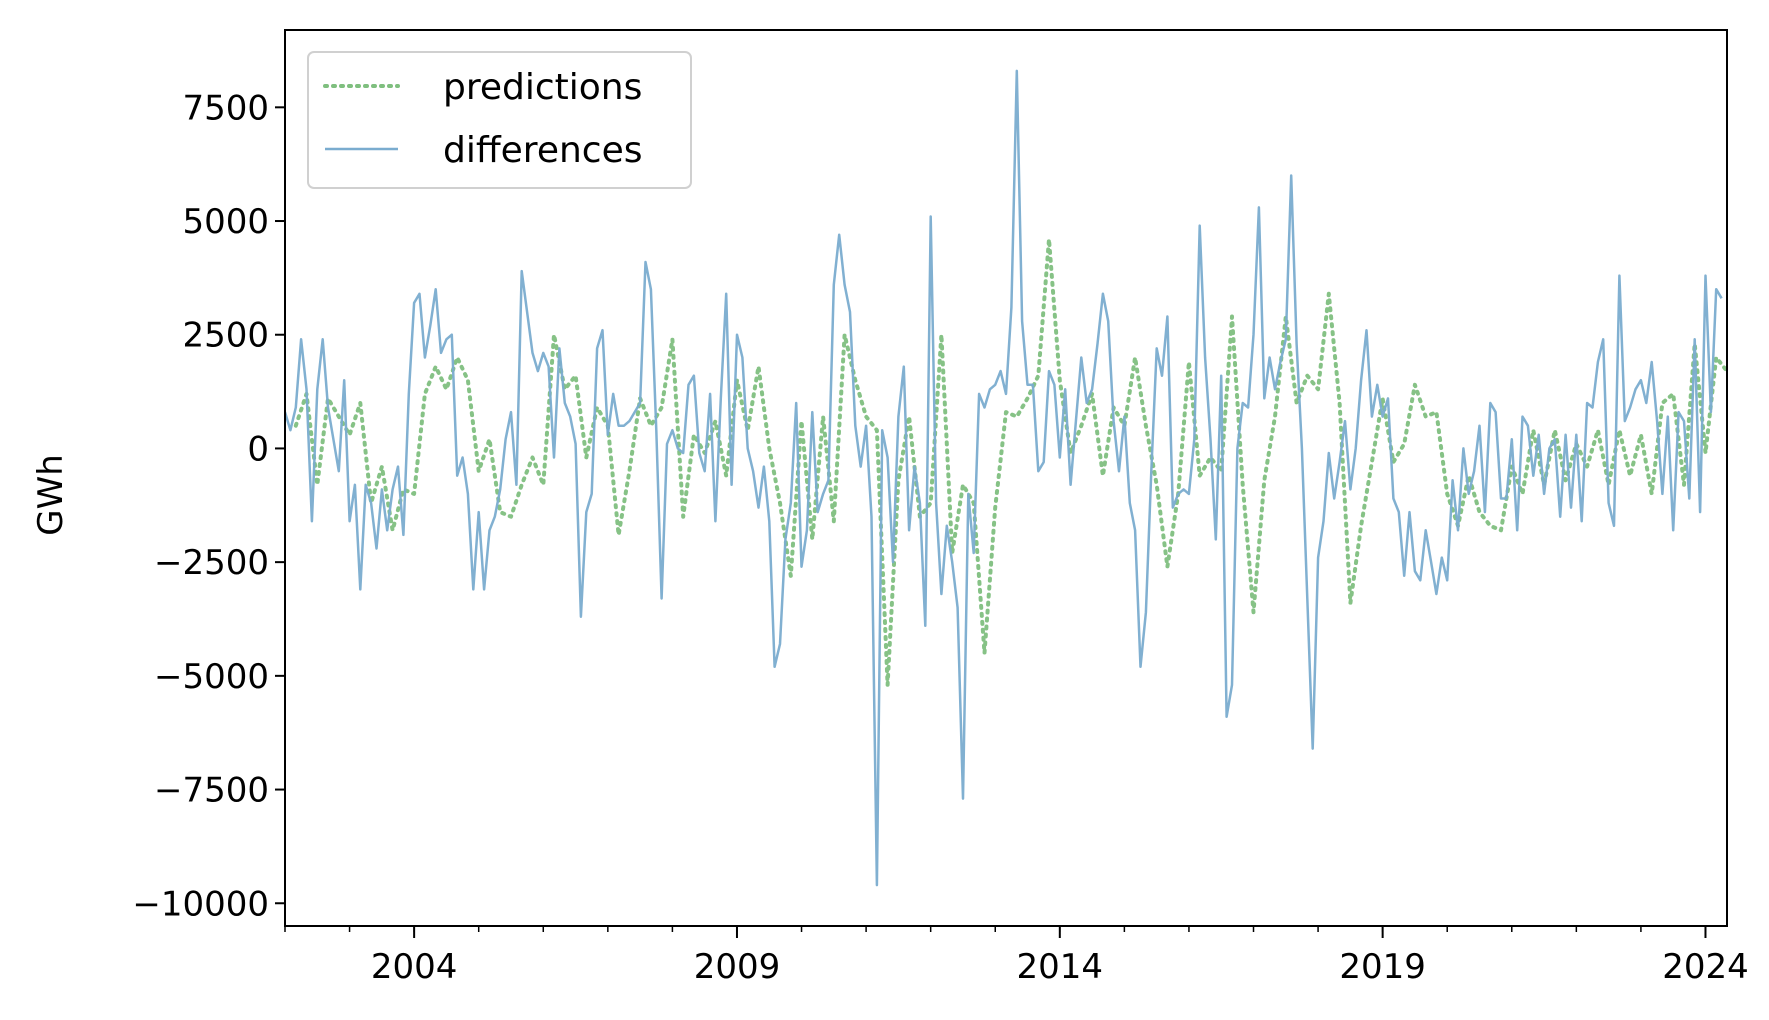 Image resolution: width=1769 pixels, height=1020 pixels. Describe the element at coordinates (208, 506) in the screenshot. I see `y-axis: −10000 −7500 −5000 −2500 0 2500 5000 7500` at that location.